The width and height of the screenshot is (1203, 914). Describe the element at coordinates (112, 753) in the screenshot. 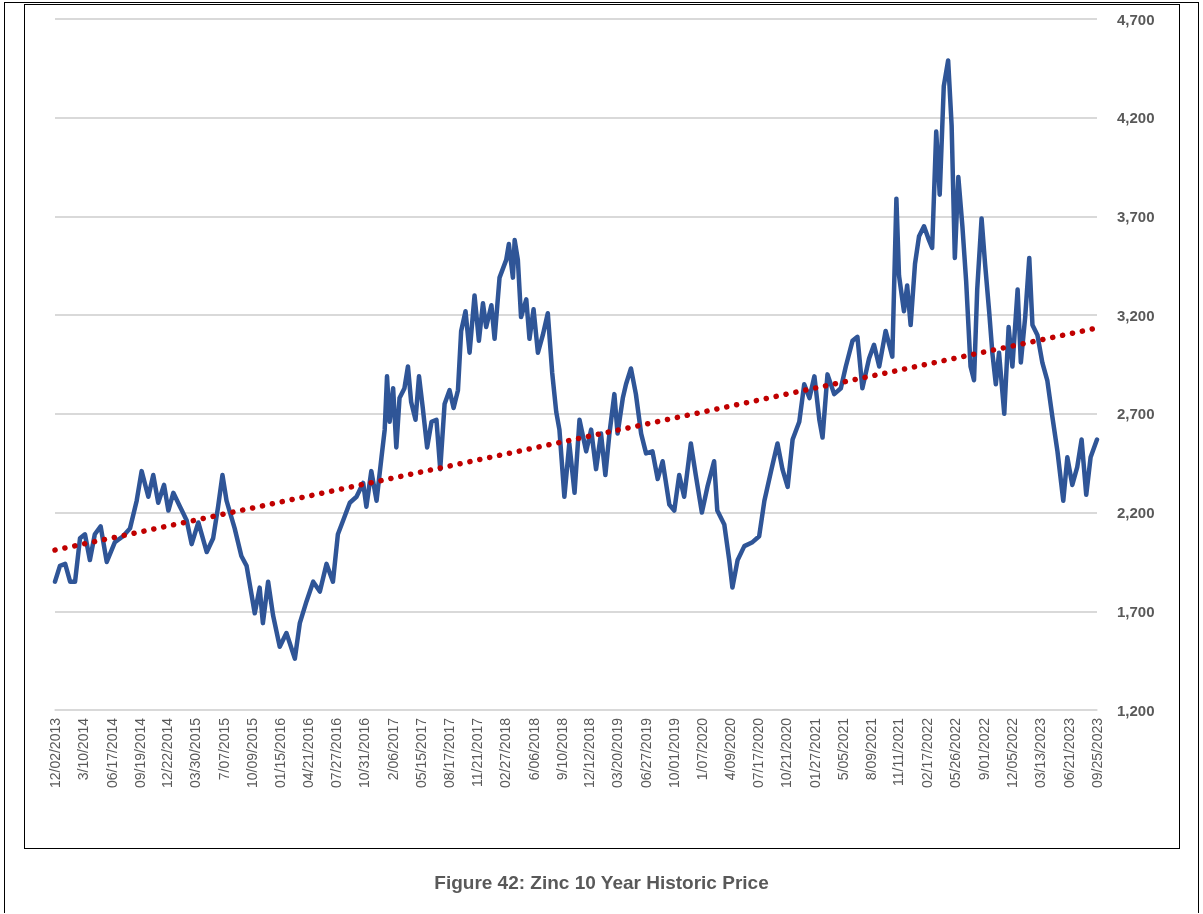

I see `x-tick-label: 06/17/2014` at that location.